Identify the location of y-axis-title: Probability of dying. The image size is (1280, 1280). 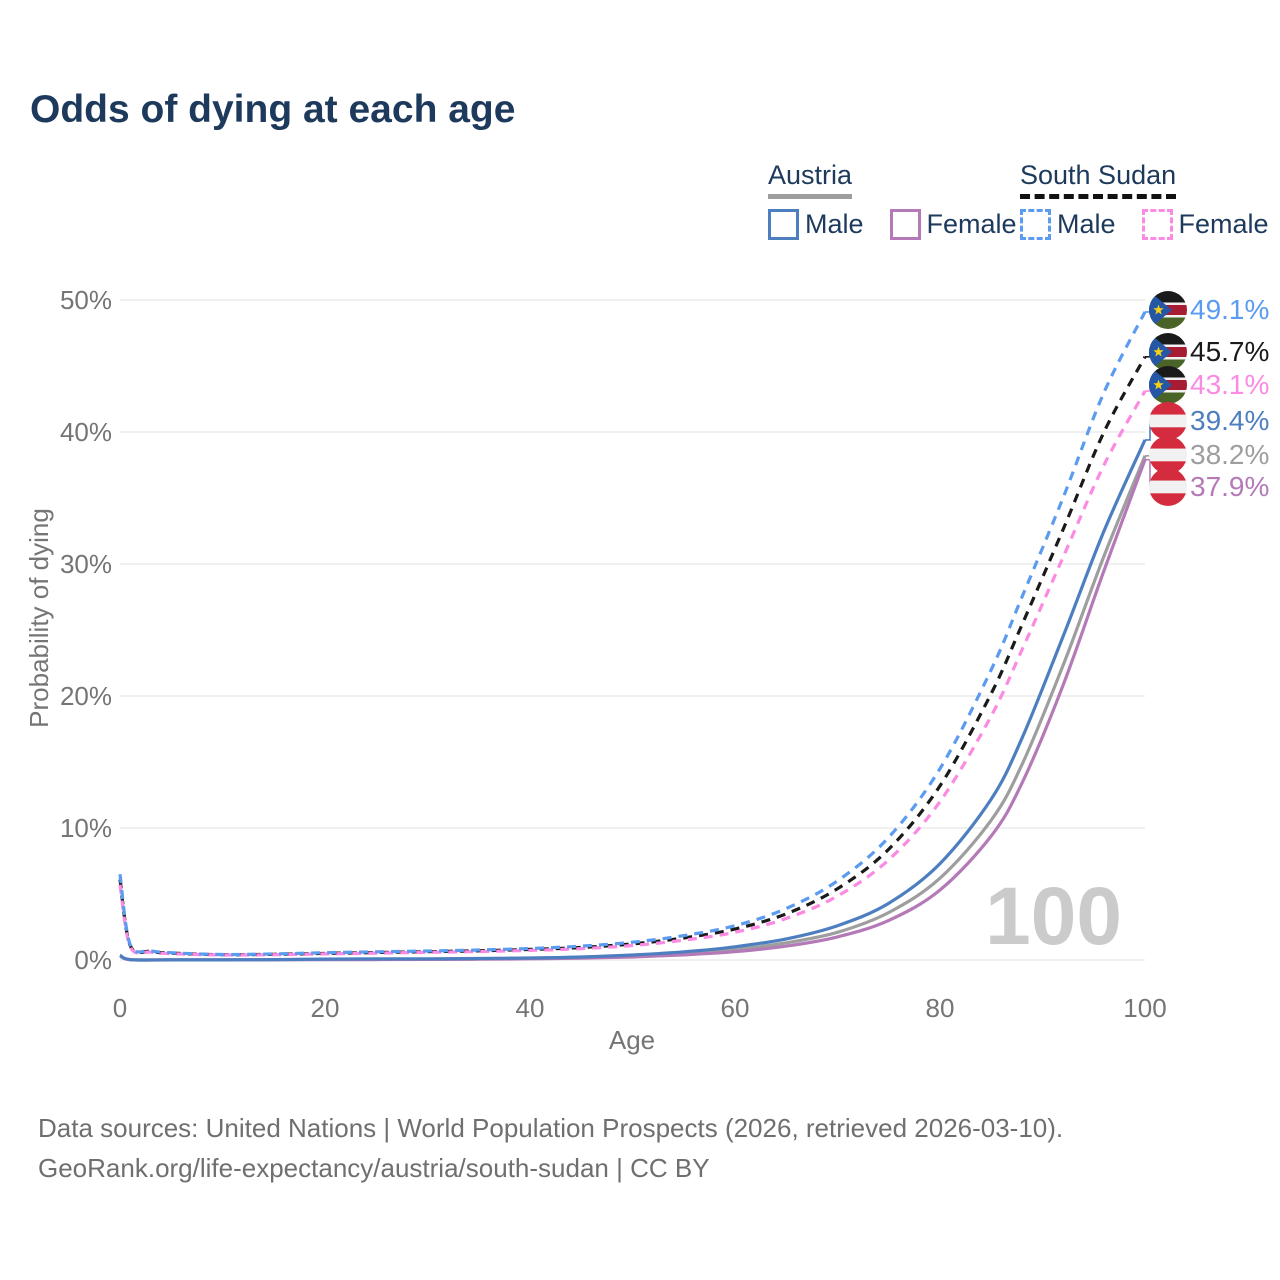
(39, 618).